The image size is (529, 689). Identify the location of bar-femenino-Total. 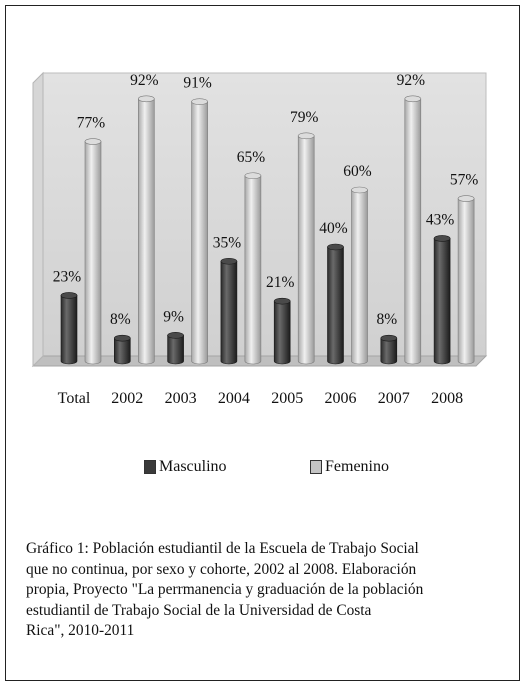
(93, 251).